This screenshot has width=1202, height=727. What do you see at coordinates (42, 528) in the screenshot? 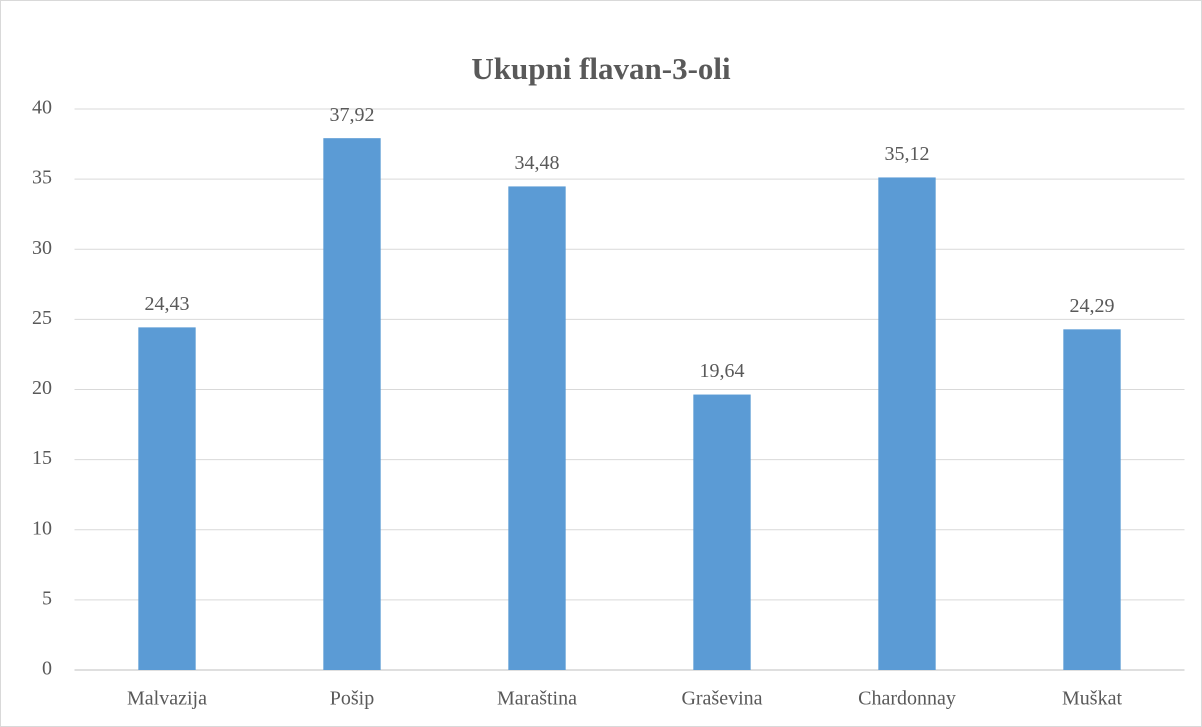
I see `y-tick-label: 10` at bounding box center [42, 528].